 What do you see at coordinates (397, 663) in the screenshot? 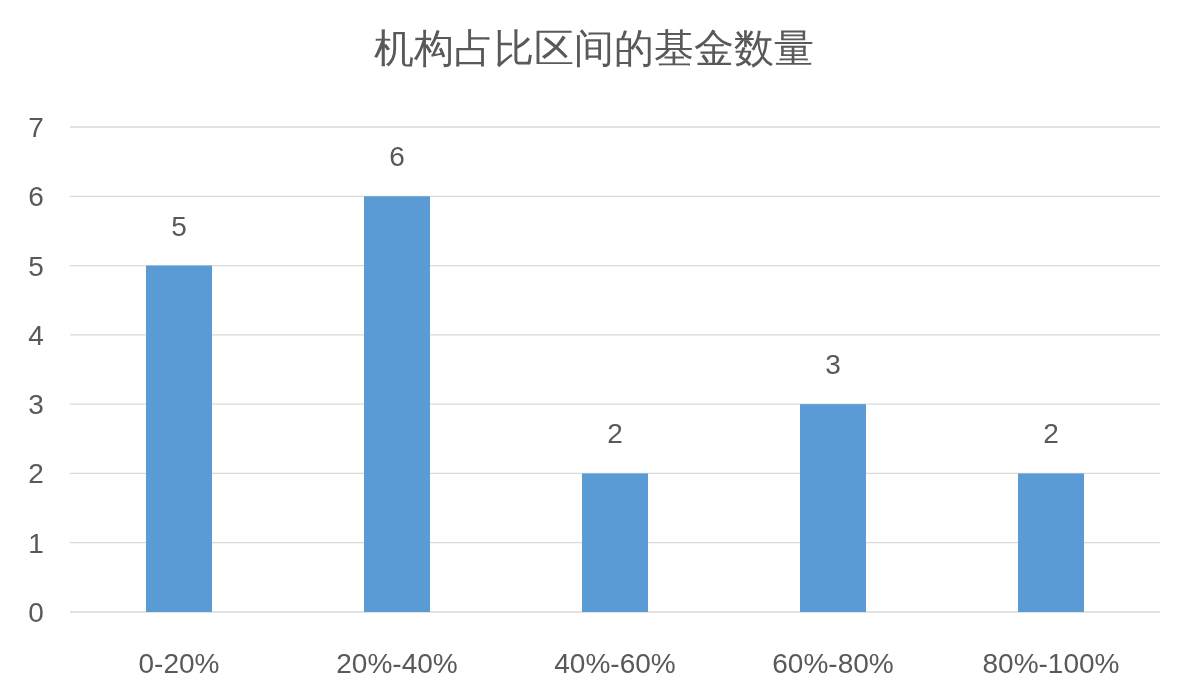
I see `xtick: 20%-40%` at bounding box center [397, 663].